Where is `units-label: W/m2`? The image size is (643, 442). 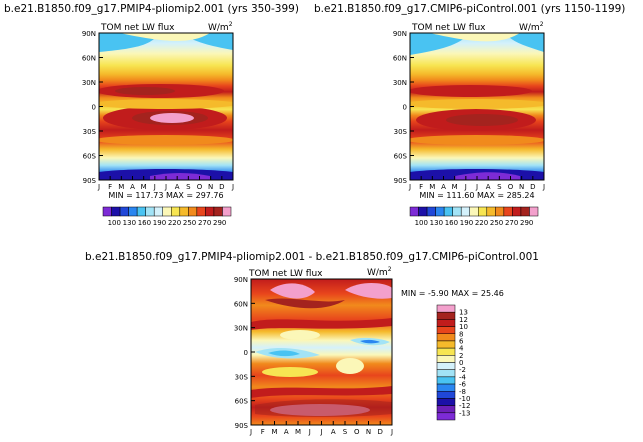 units-label: W/m2 is located at coordinates (531, 27).